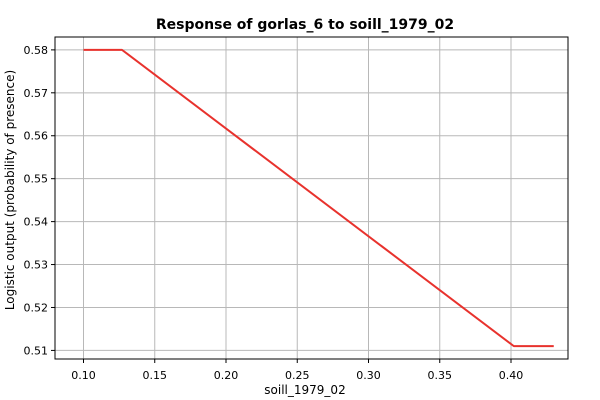  I want to click on x-tick-label: 0.30, so click(368, 375).